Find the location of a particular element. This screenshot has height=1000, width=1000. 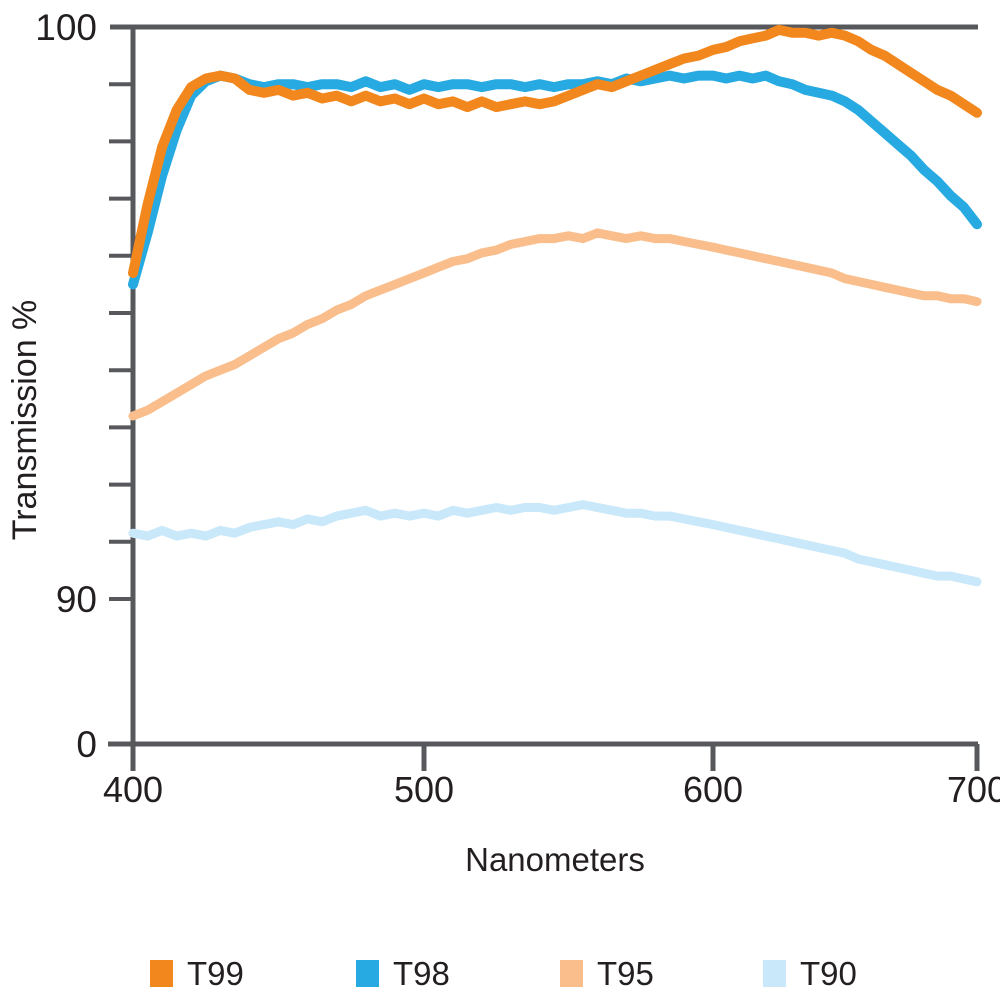

y-tick-label-0: 0 is located at coordinates (86, 744).